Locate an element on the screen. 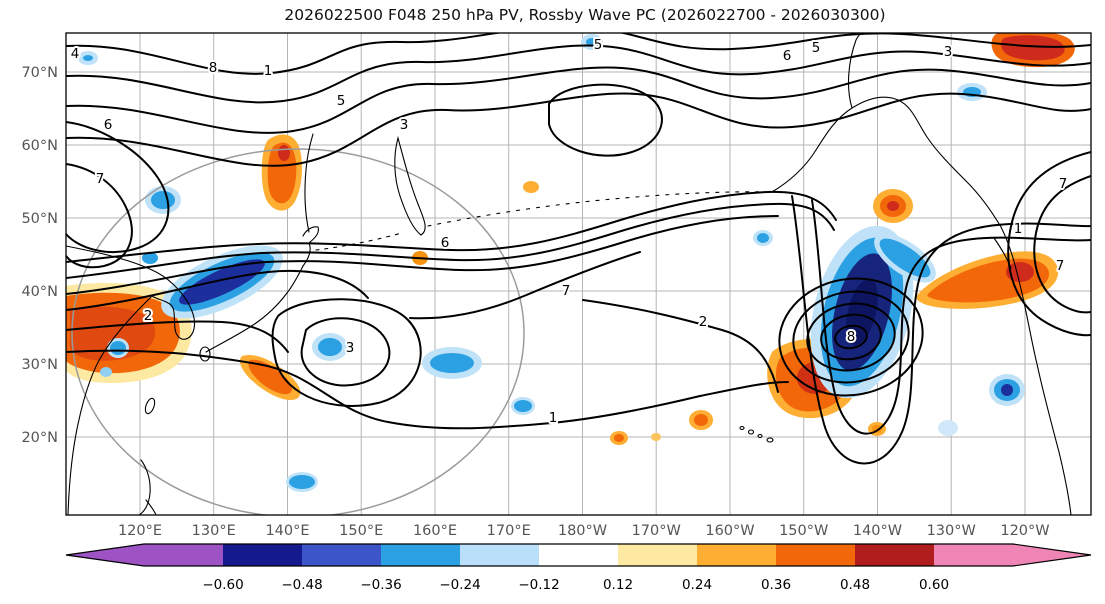 The image size is (1105, 604). y-tick-label: 60°N is located at coordinates (39, 146).